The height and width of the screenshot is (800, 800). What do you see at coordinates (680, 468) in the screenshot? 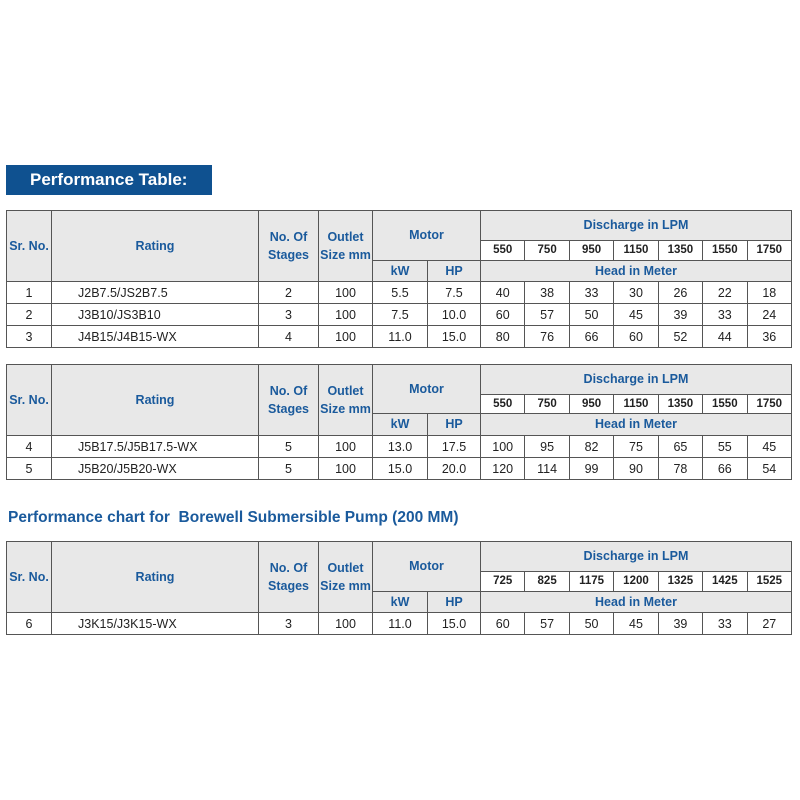
I see `cell-head: 78` at bounding box center [680, 468].